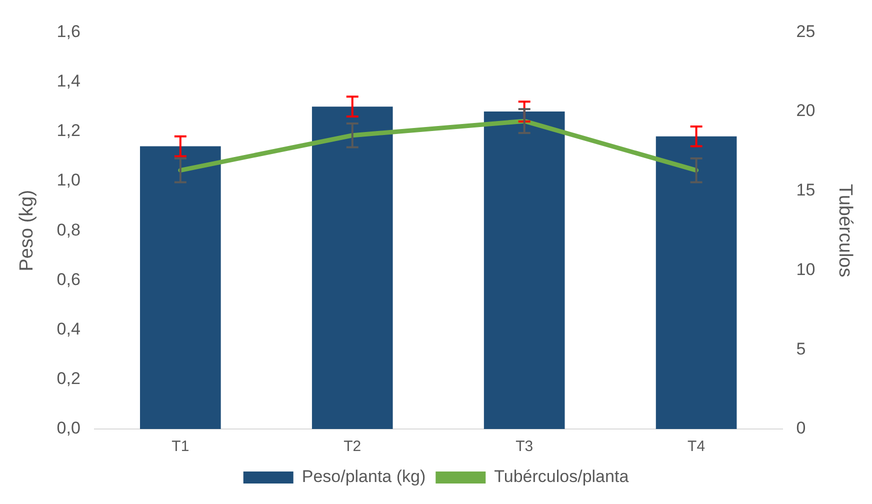 Image resolution: width=872 pixels, height=504 pixels. What do you see at coordinates (68, 378) in the screenshot?
I see `y-tick-label: 0,2` at bounding box center [68, 378].